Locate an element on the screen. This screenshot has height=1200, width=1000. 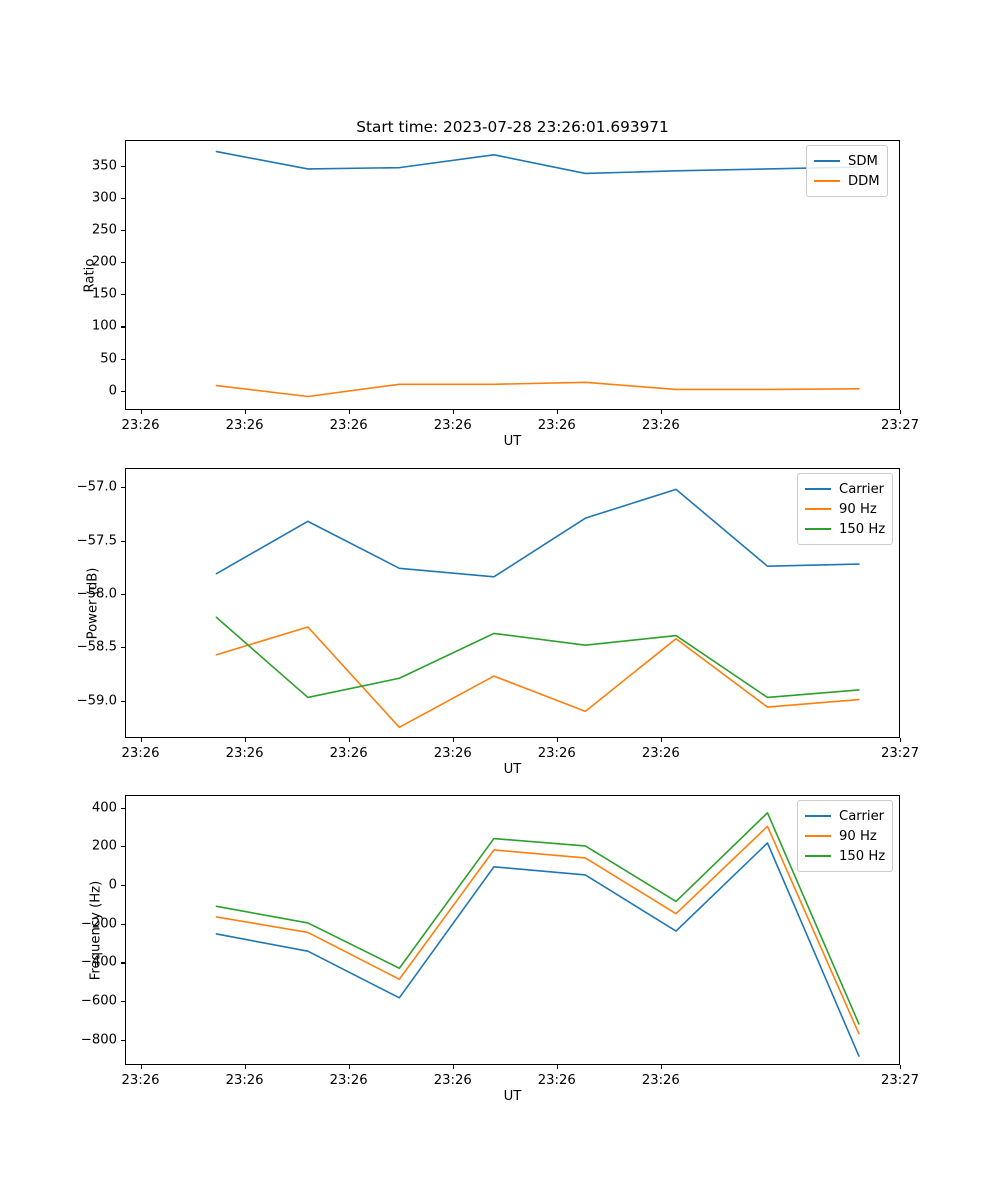
legend-label: SDM is located at coordinates (863, 161).